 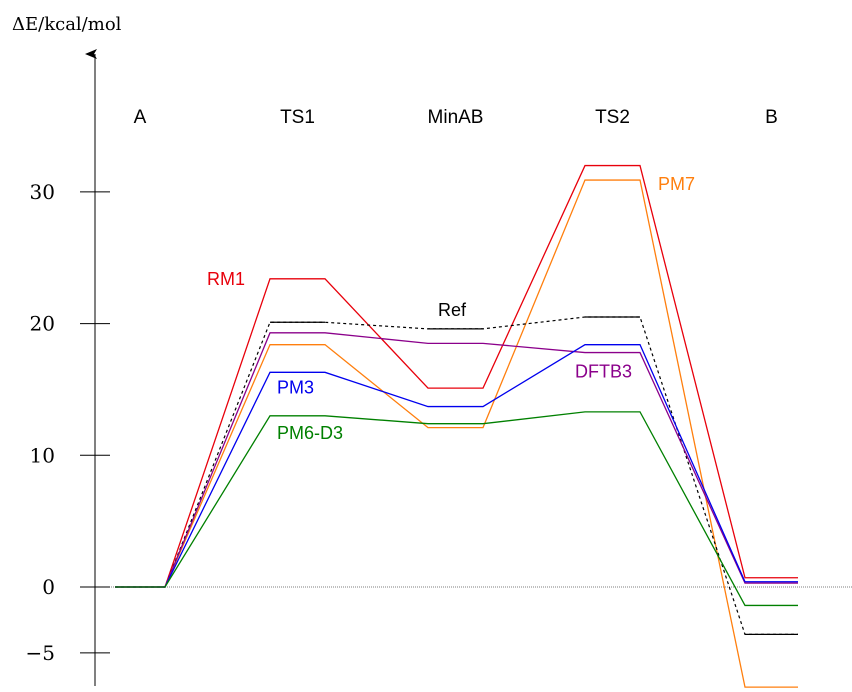 I want to click on y-axis-label: ΔE/kcal/mol, so click(x=67, y=24).